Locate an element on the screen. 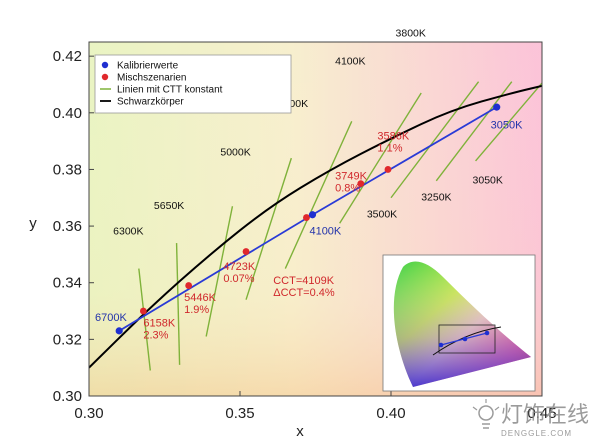 This screenshot has width=600, height=448. isotherm-label: 5000K is located at coordinates (235, 152).